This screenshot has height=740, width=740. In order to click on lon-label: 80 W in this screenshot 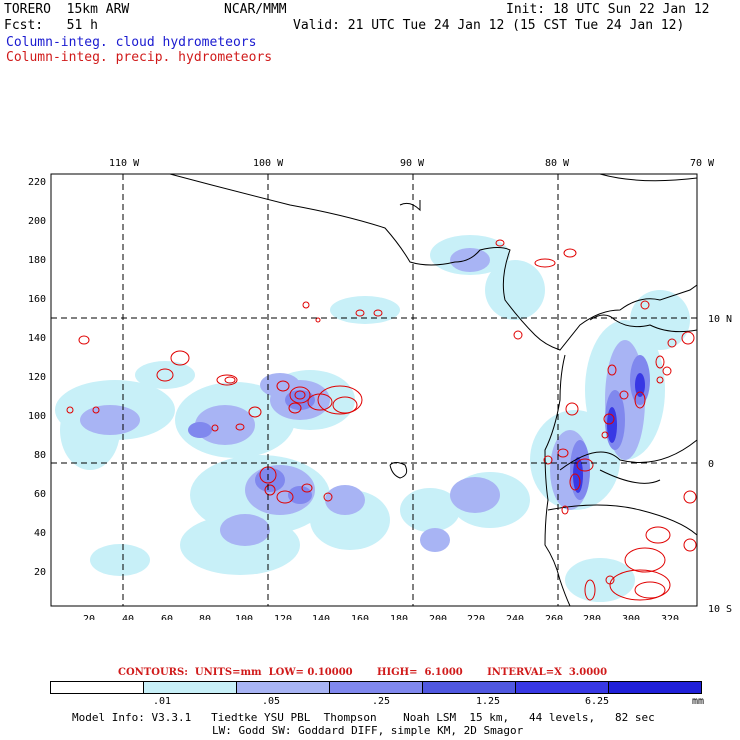, I will do `click(557, 163)`.